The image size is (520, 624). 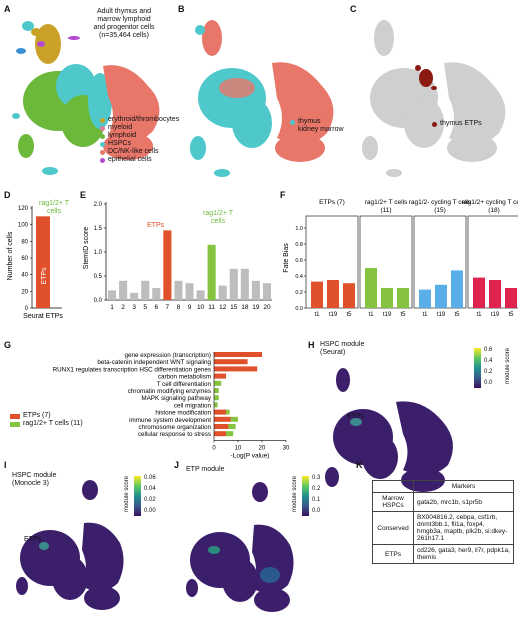 I want to click on umap-c, so click(x=434, y=98).